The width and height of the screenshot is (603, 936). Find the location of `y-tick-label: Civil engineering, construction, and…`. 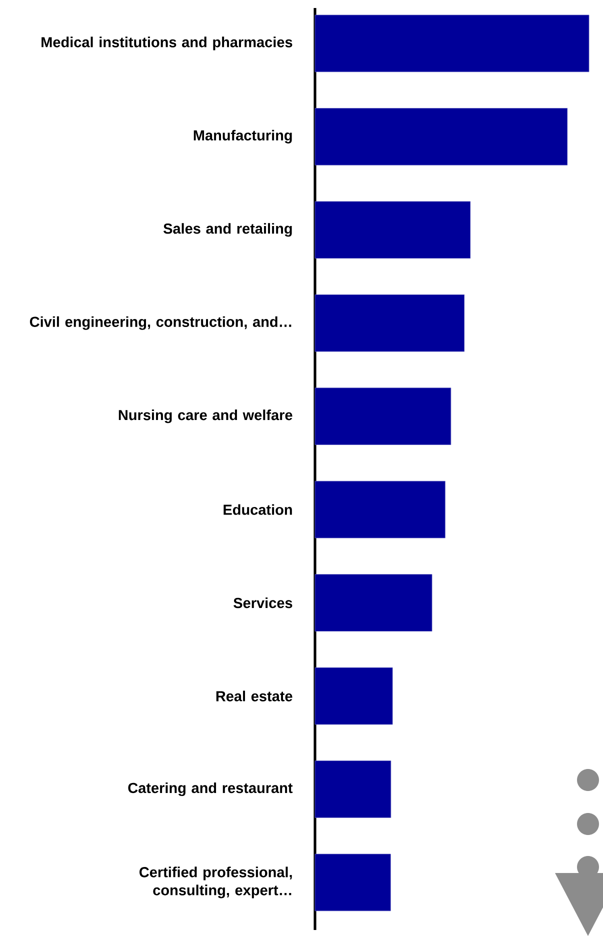

y-tick-label: Civil engineering, construction, and… is located at coordinates (161, 323).